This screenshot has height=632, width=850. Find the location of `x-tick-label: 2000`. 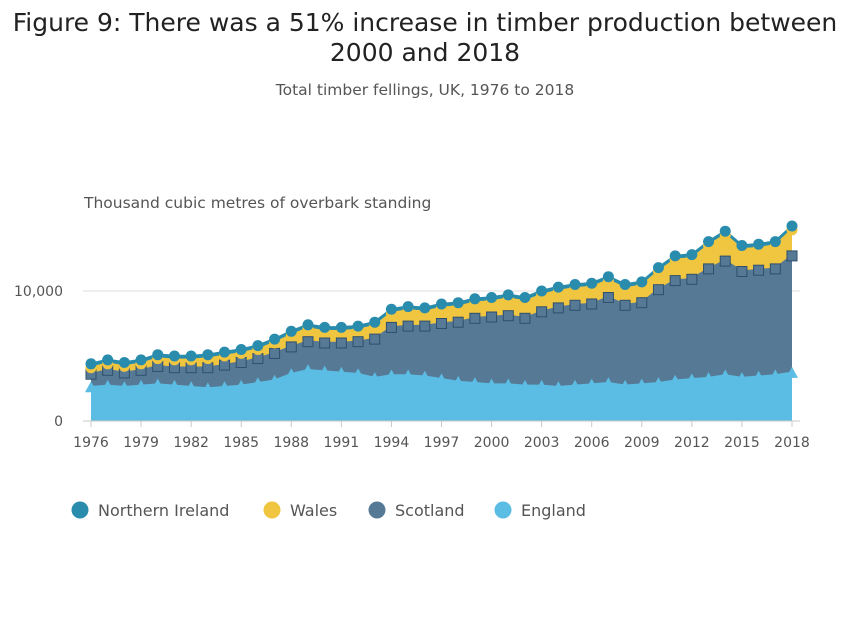

x-tick-label: 2000 is located at coordinates (492, 443).